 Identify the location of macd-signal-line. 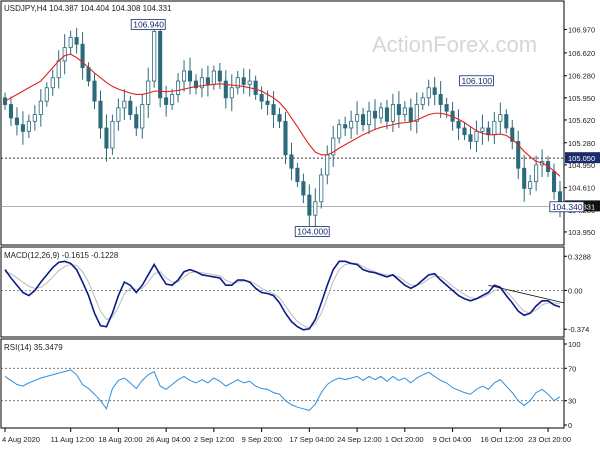
(282, 295).